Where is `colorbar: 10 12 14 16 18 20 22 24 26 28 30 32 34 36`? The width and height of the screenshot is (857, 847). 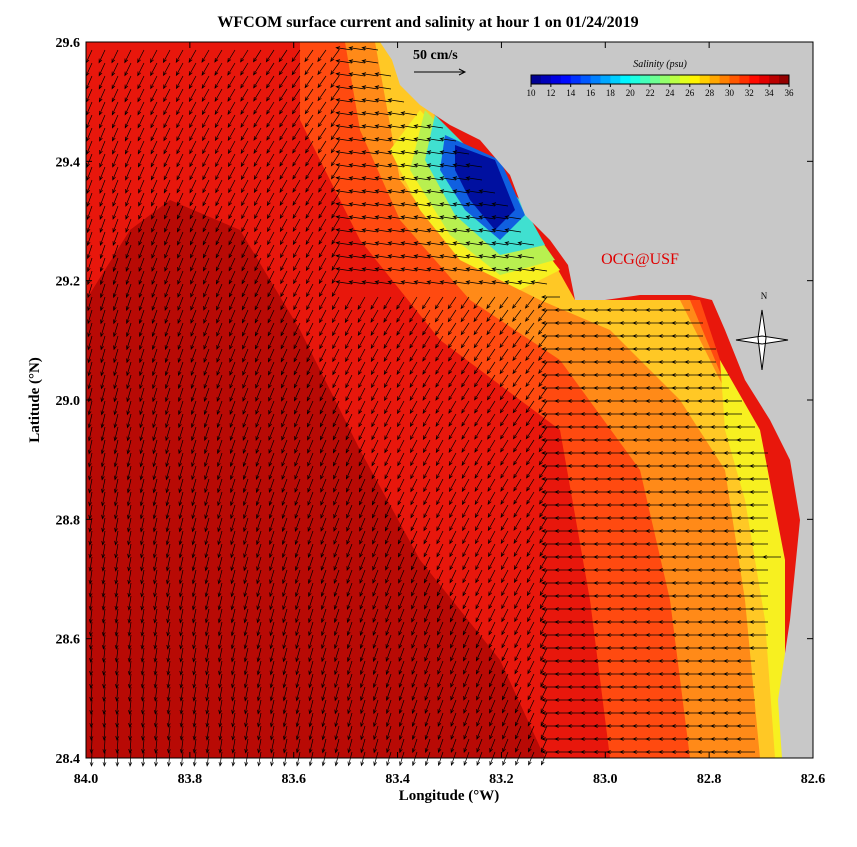 colorbar: 10 12 14 16 18 20 22 24 26 28 30 32 34 36 is located at coordinates (660, 86).